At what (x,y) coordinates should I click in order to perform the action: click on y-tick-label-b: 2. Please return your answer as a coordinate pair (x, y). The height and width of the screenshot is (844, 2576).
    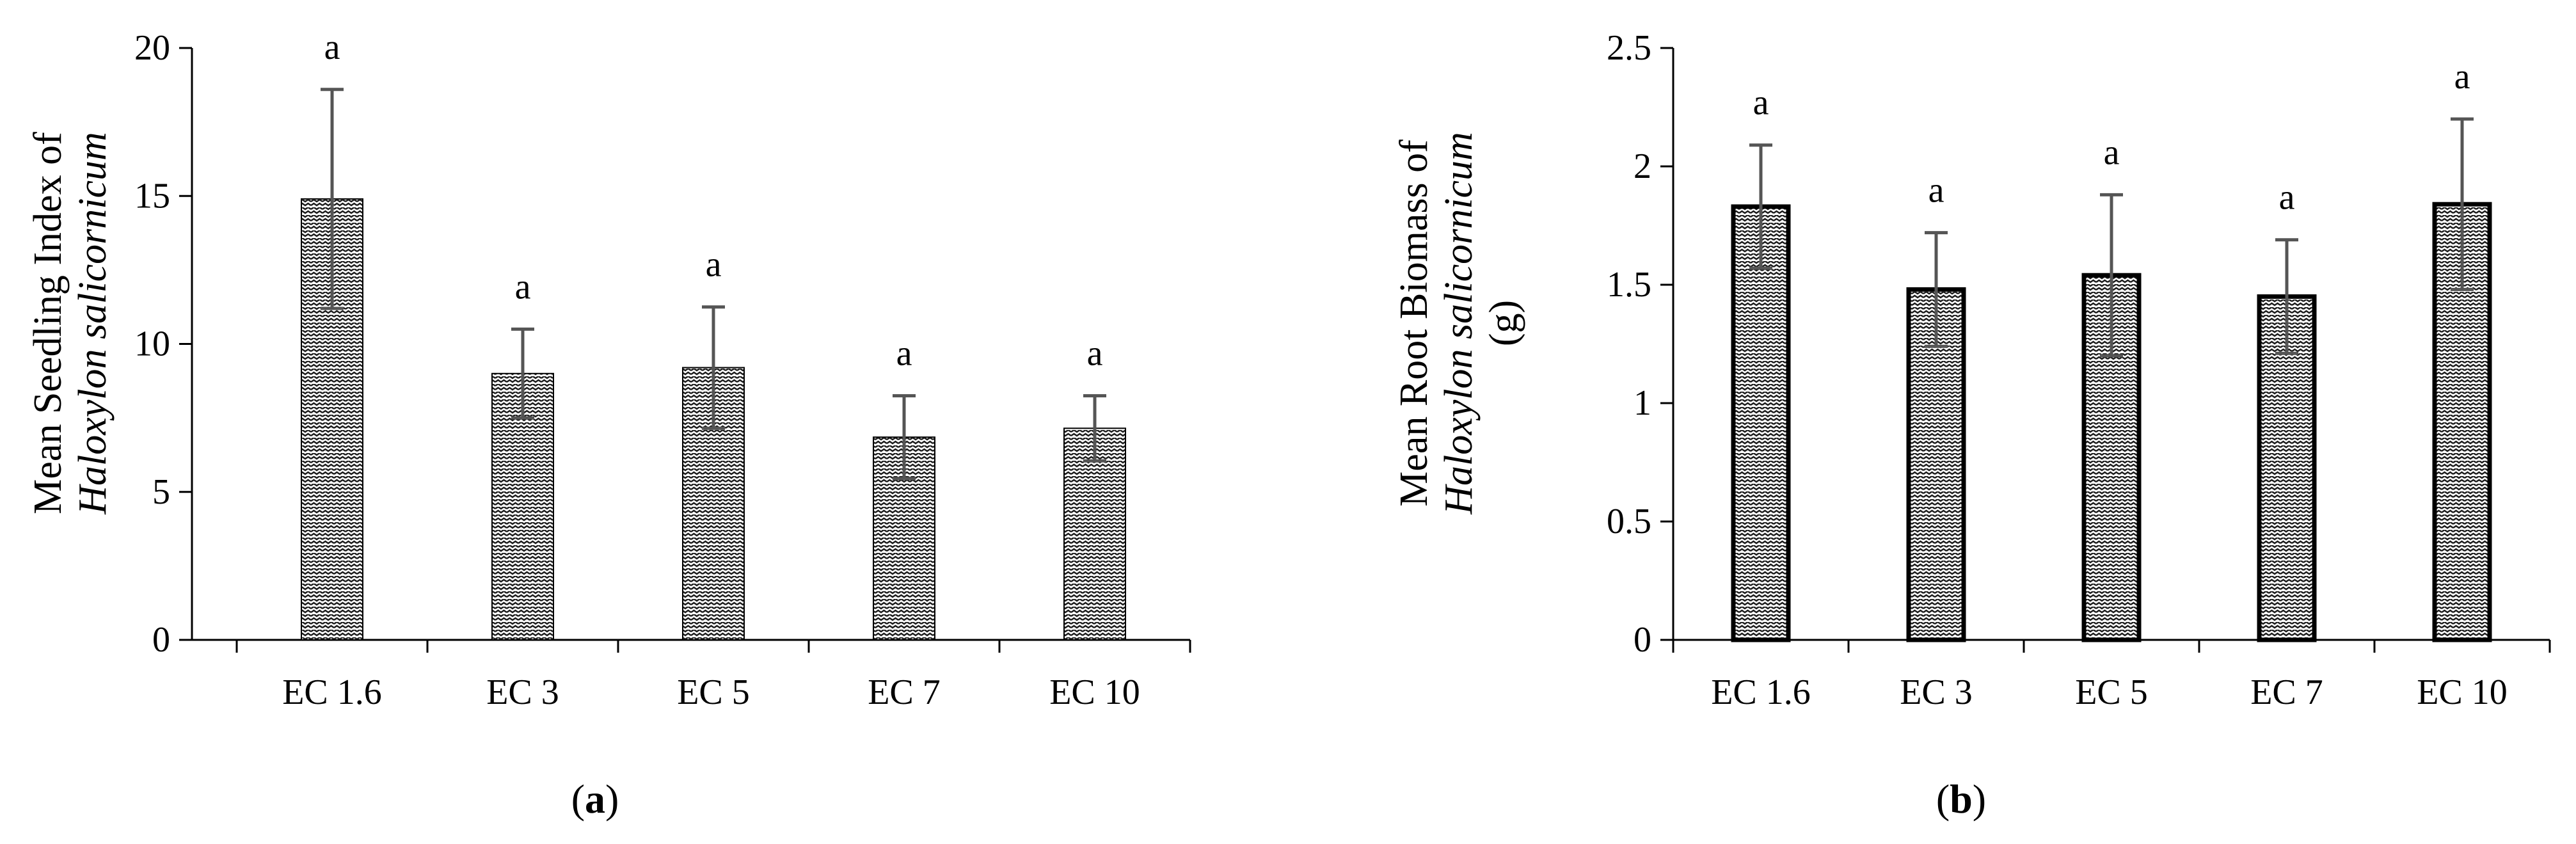
    Looking at the image, I should click on (1643, 166).